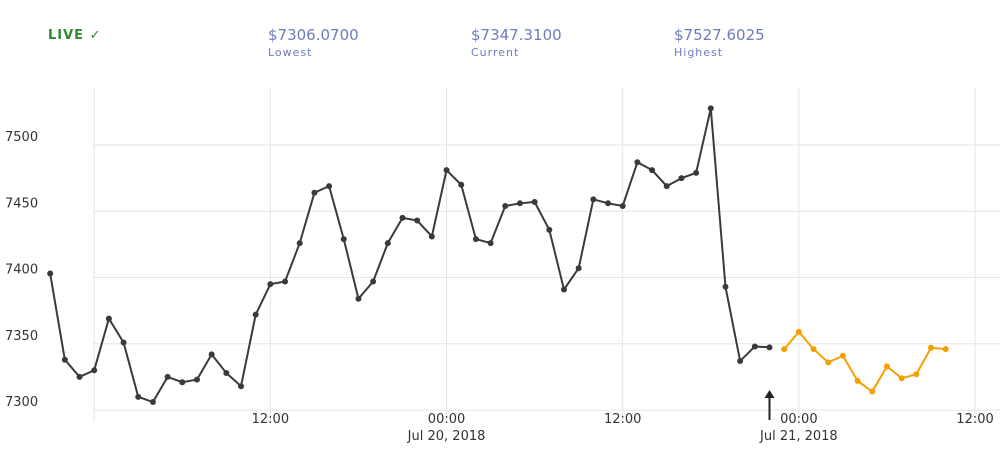 Image resolution: width=1000 pixels, height=451 pixels. Describe the element at coordinates (699, 52) in the screenshot. I see `stat-label: Highest` at that location.